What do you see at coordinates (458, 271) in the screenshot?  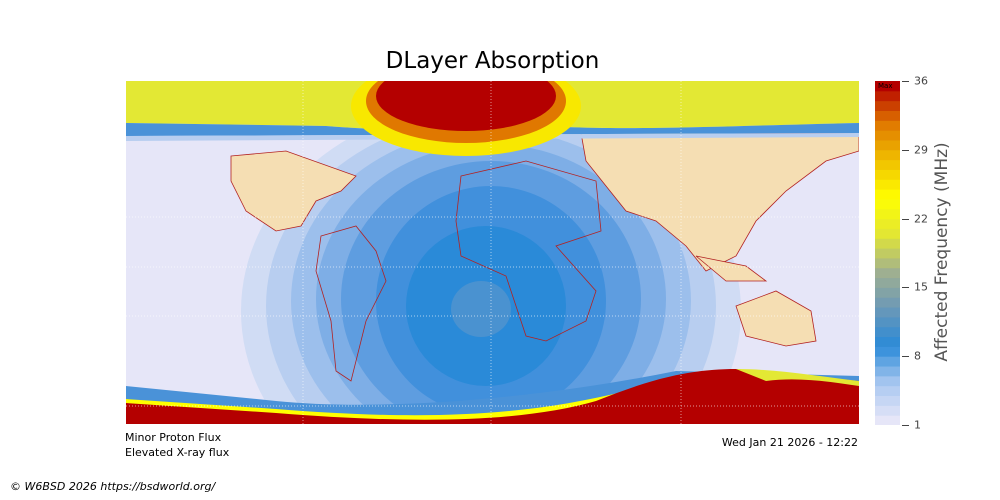 I see `land-day` at bounding box center [458, 271].